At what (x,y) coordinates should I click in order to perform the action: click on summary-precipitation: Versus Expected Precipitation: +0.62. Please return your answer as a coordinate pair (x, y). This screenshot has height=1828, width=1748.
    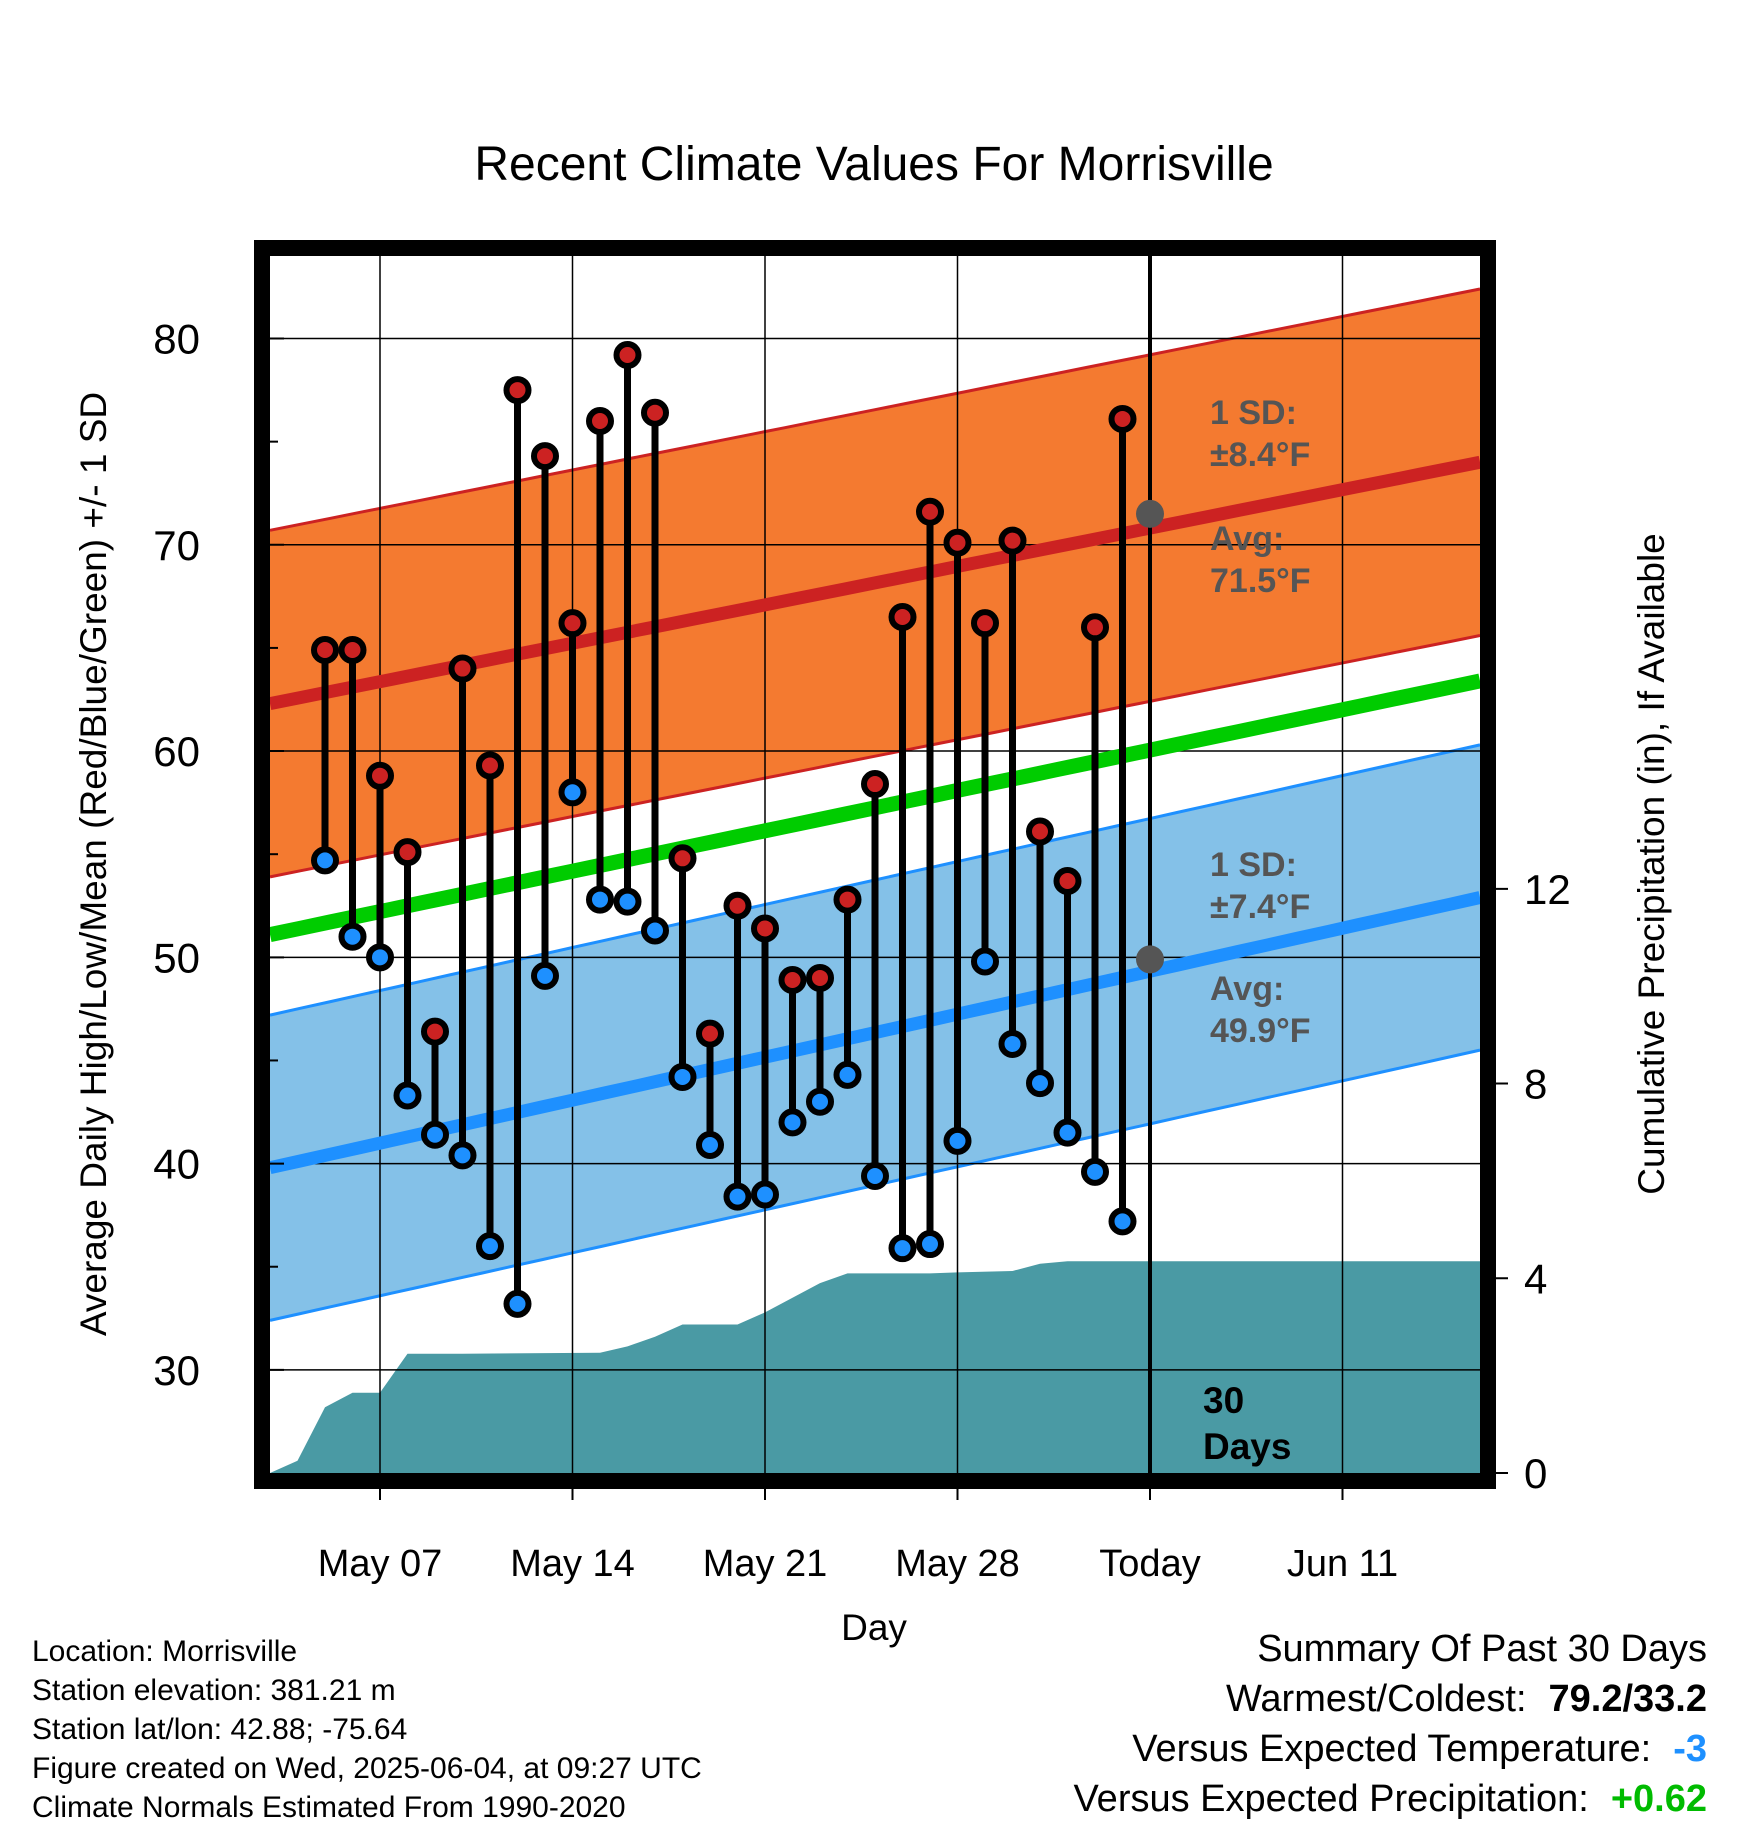
    Looking at the image, I should click on (1390, 1799).